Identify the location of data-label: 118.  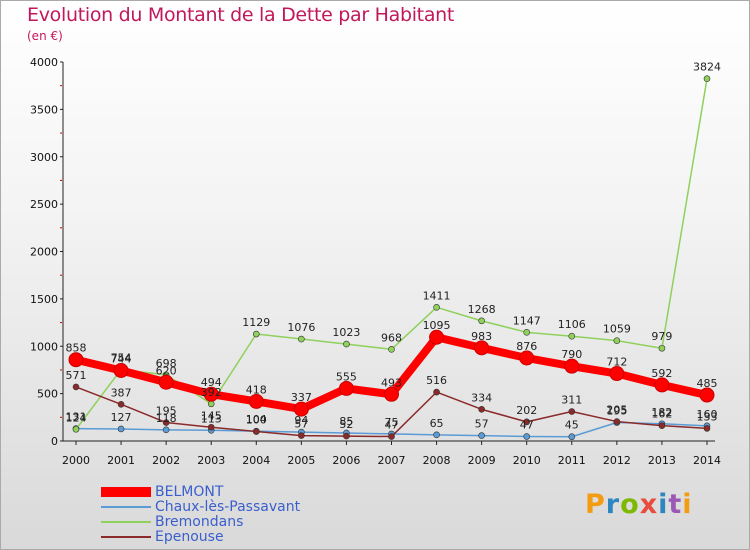
(166, 418).